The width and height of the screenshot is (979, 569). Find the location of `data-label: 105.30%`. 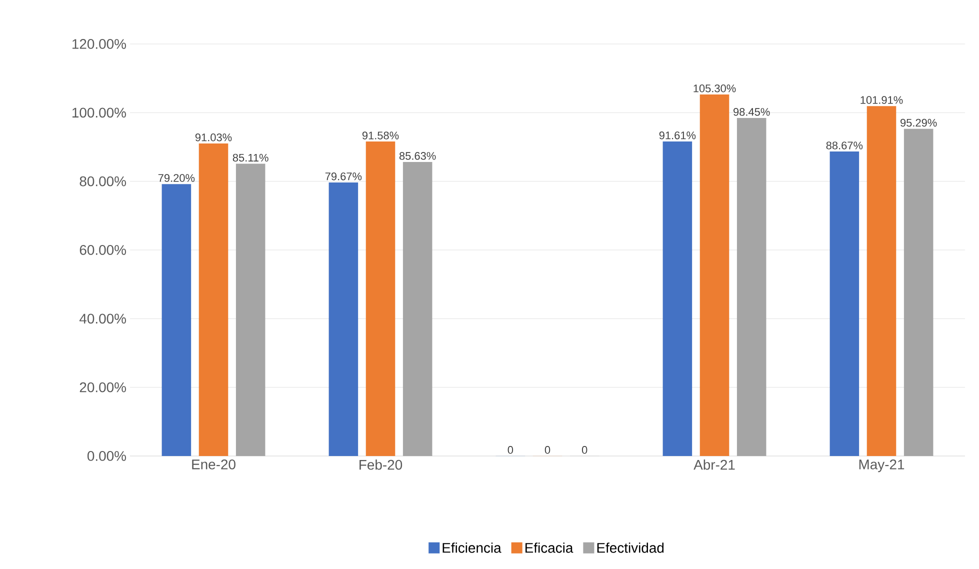

data-label: 105.30% is located at coordinates (715, 88).